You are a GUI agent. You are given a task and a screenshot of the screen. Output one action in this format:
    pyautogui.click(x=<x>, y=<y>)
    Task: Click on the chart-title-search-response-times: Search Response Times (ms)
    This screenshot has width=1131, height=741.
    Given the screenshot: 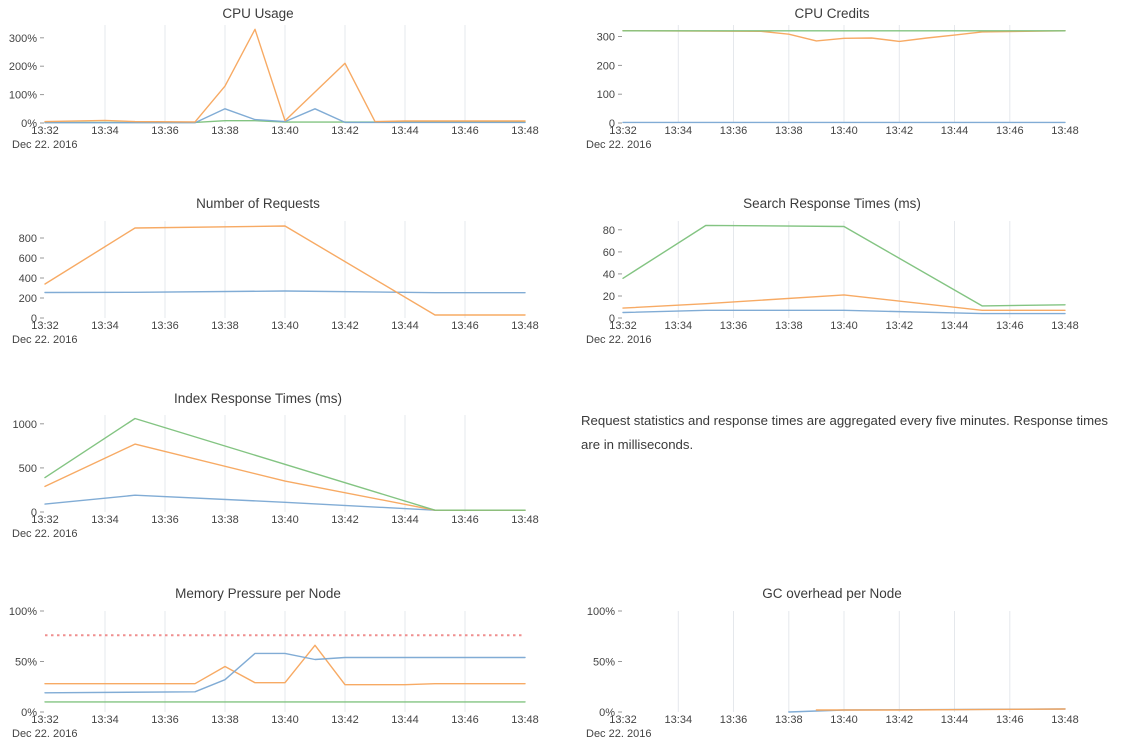 What is the action you would take?
    pyautogui.click(x=832, y=203)
    